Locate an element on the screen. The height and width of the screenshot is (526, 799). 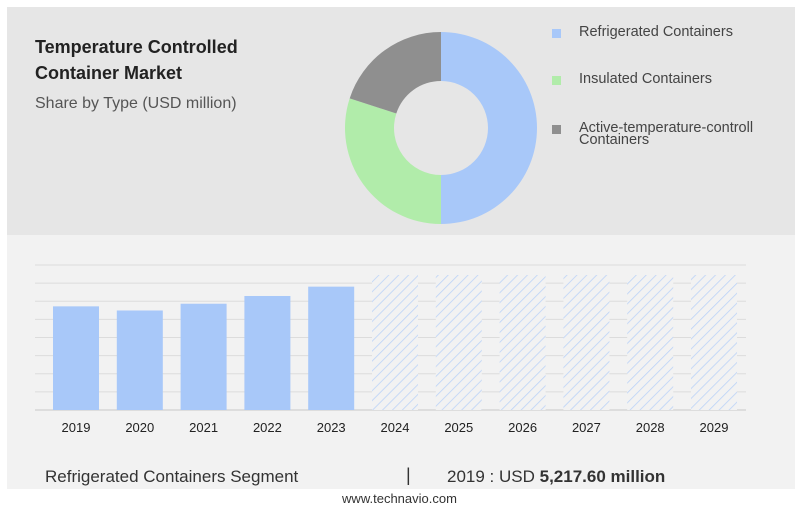
legend-swatch-refrigerated is located at coordinates (556, 33).